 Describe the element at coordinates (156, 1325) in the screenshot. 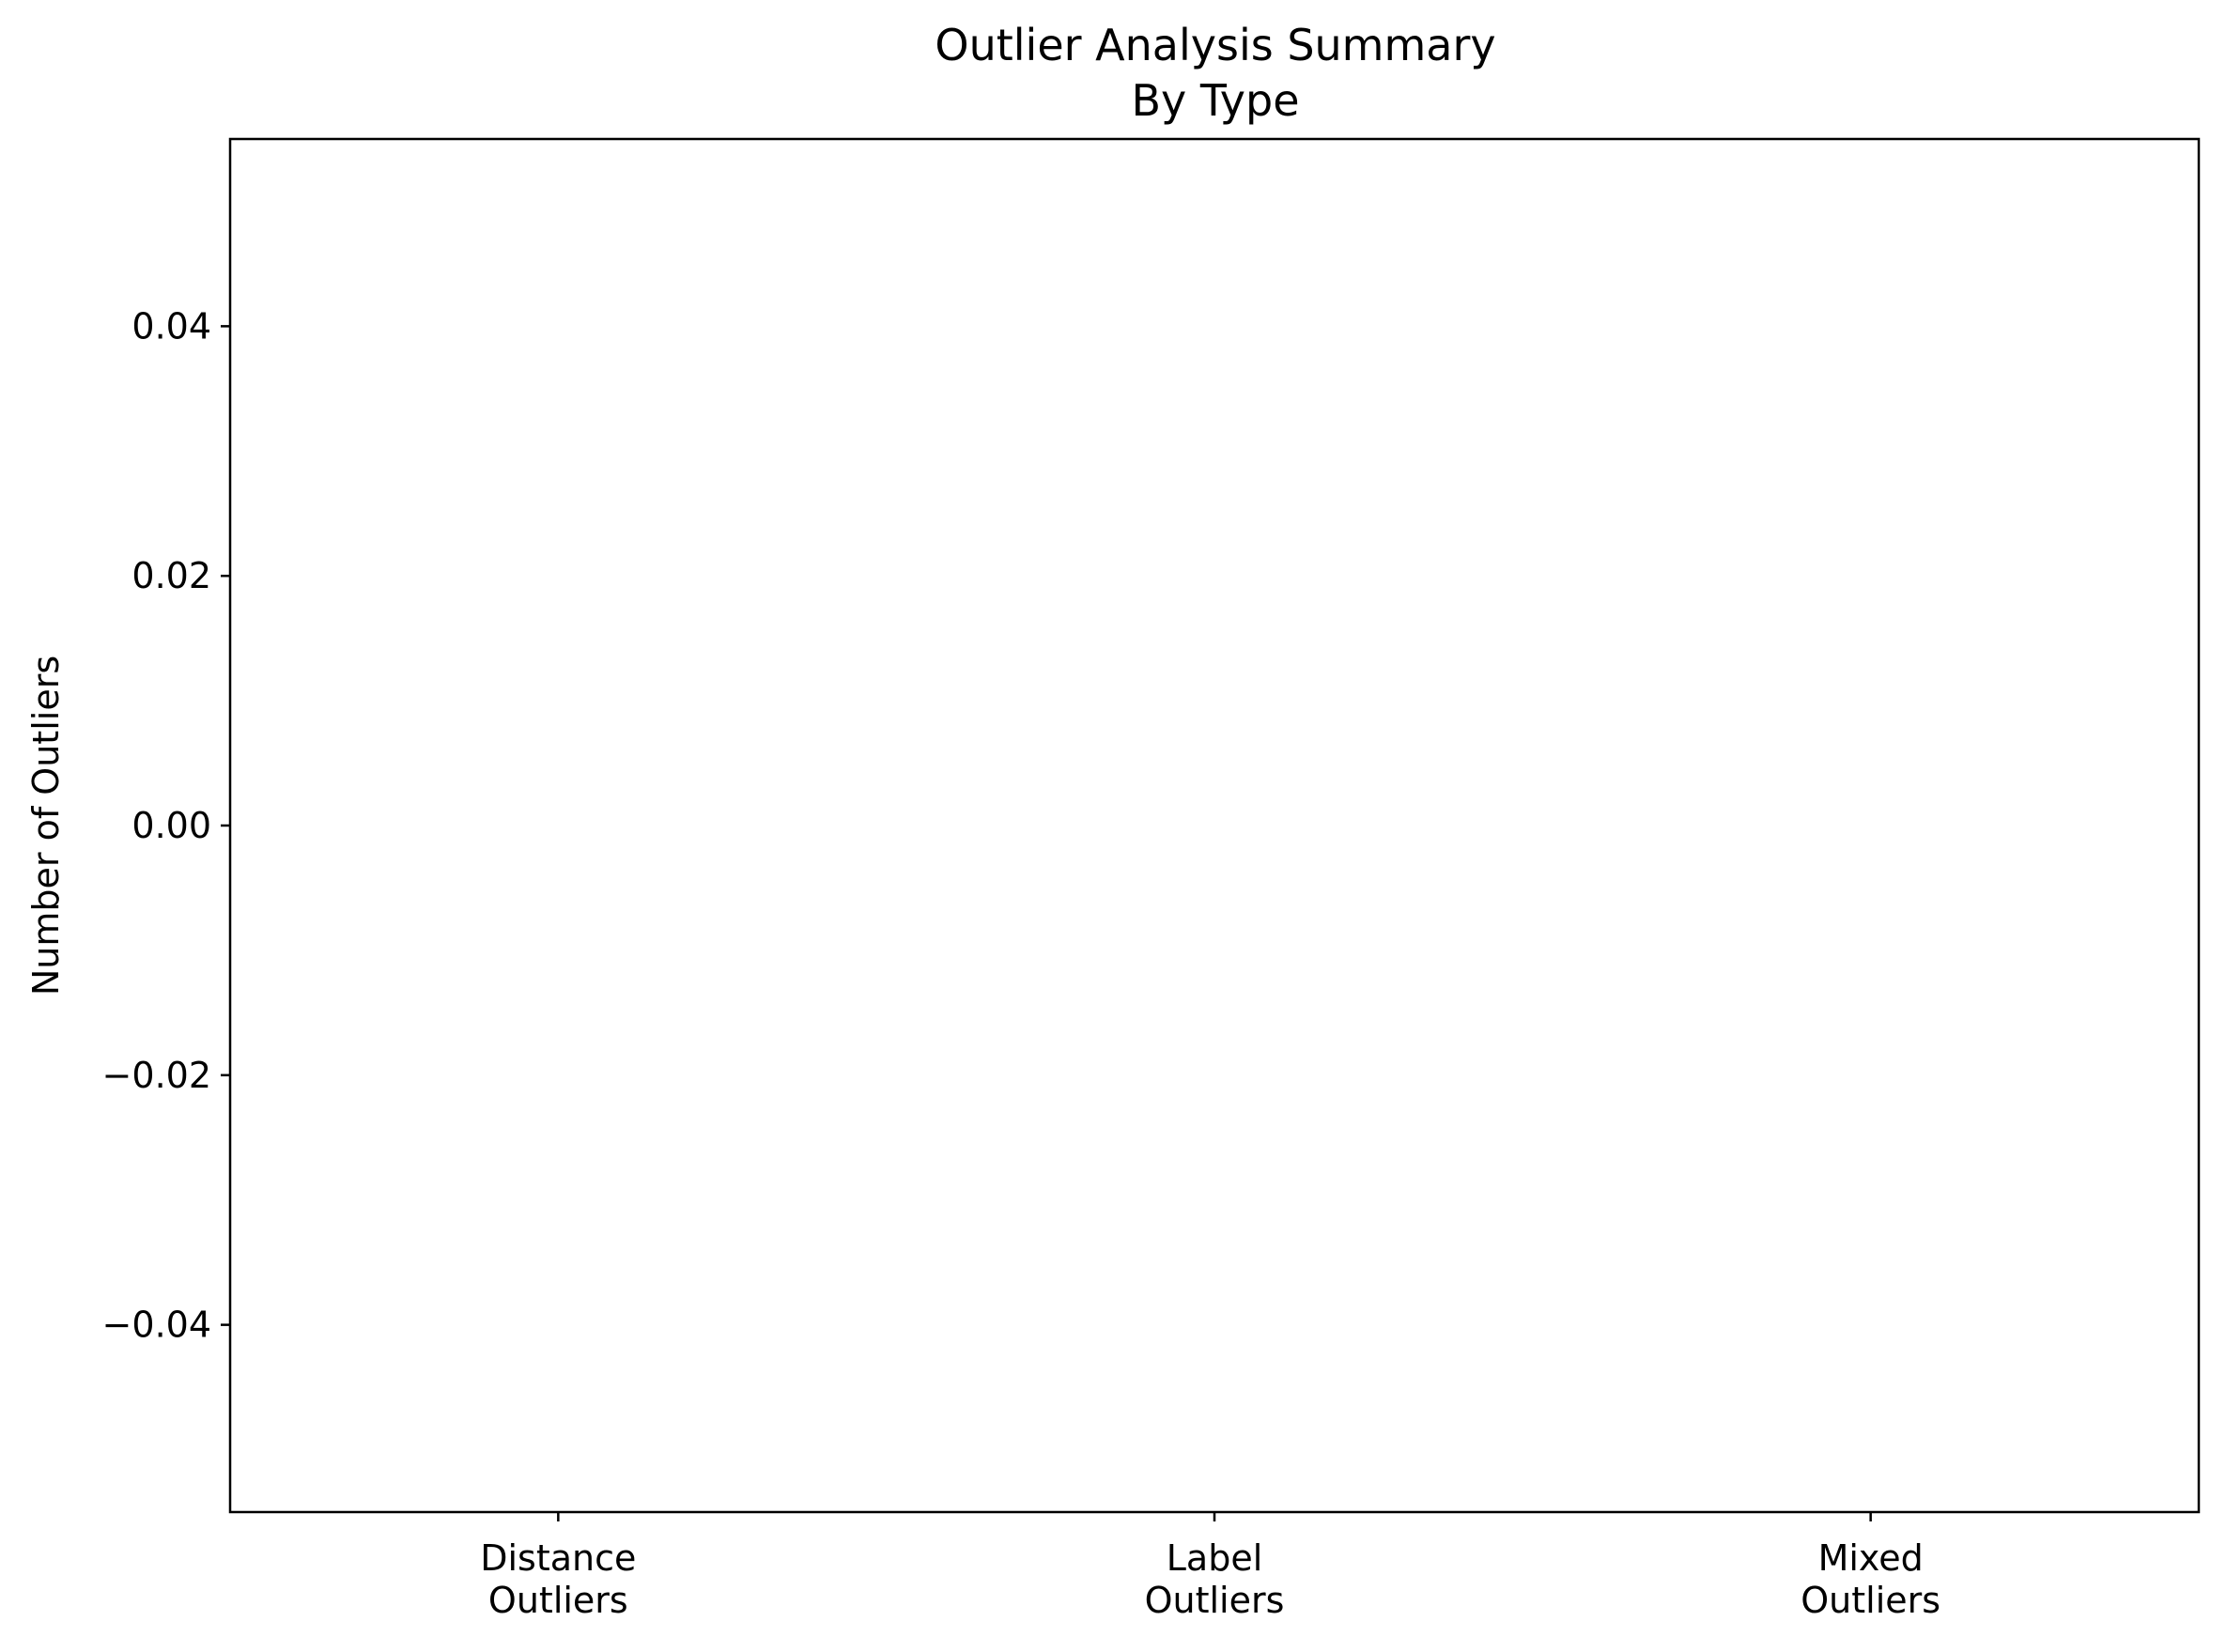

I see `y-tick-label: −0.04` at that location.